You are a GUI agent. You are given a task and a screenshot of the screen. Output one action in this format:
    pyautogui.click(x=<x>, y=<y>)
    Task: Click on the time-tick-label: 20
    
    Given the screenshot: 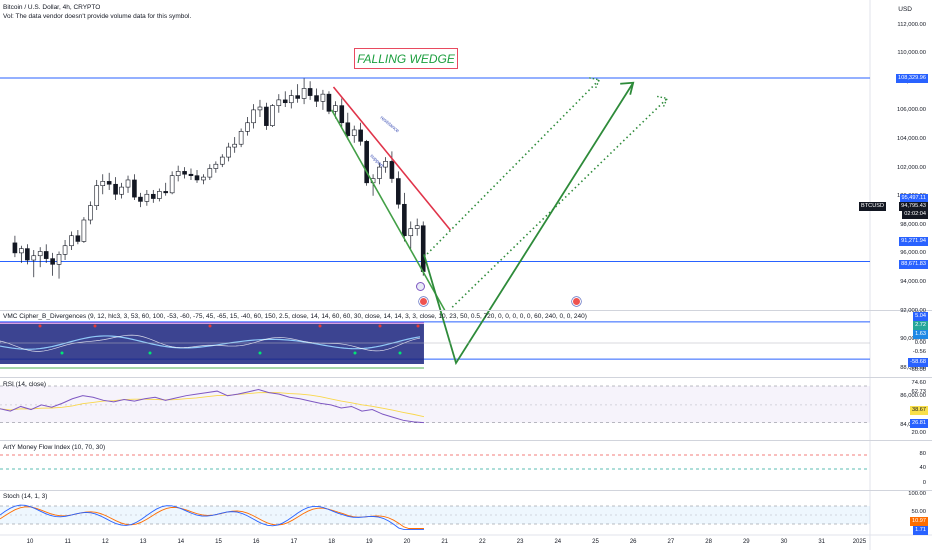 What is the action you would take?
    pyautogui.click(x=407, y=542)
    